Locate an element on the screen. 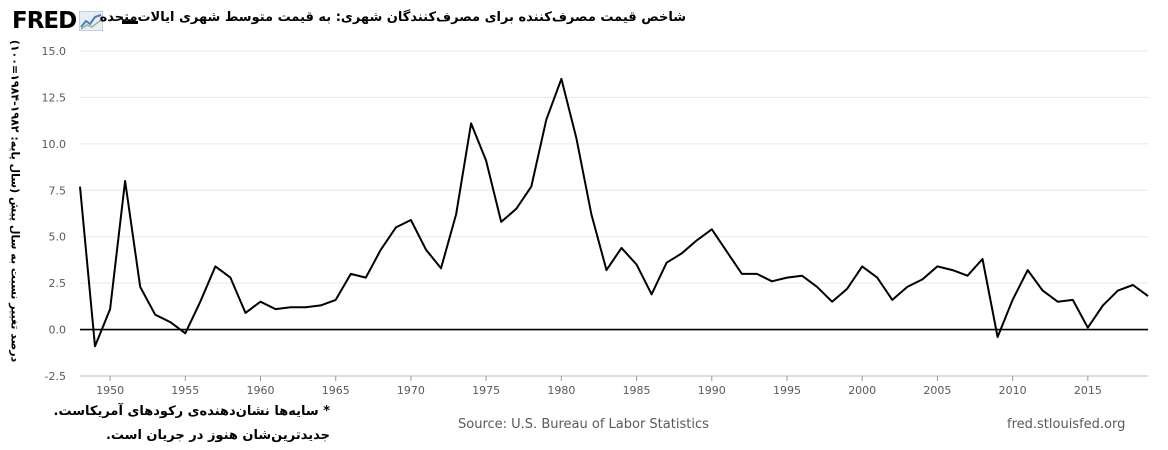  fred-graph-icon is located at coordinates (91, 21).